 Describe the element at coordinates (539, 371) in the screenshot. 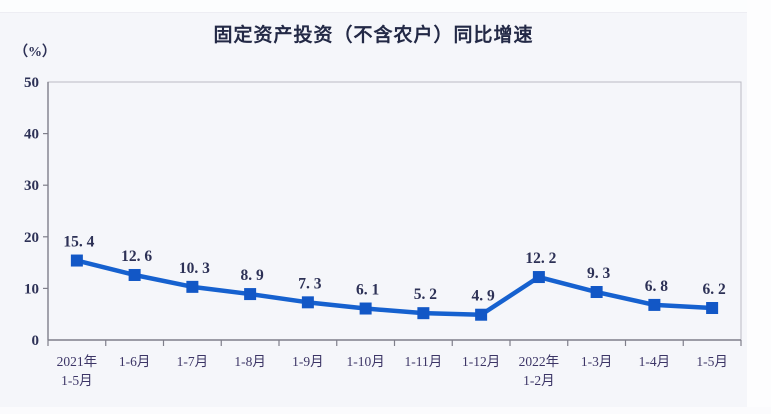

I see `x-axis-category-label: 2022年 1-2月` at that location.